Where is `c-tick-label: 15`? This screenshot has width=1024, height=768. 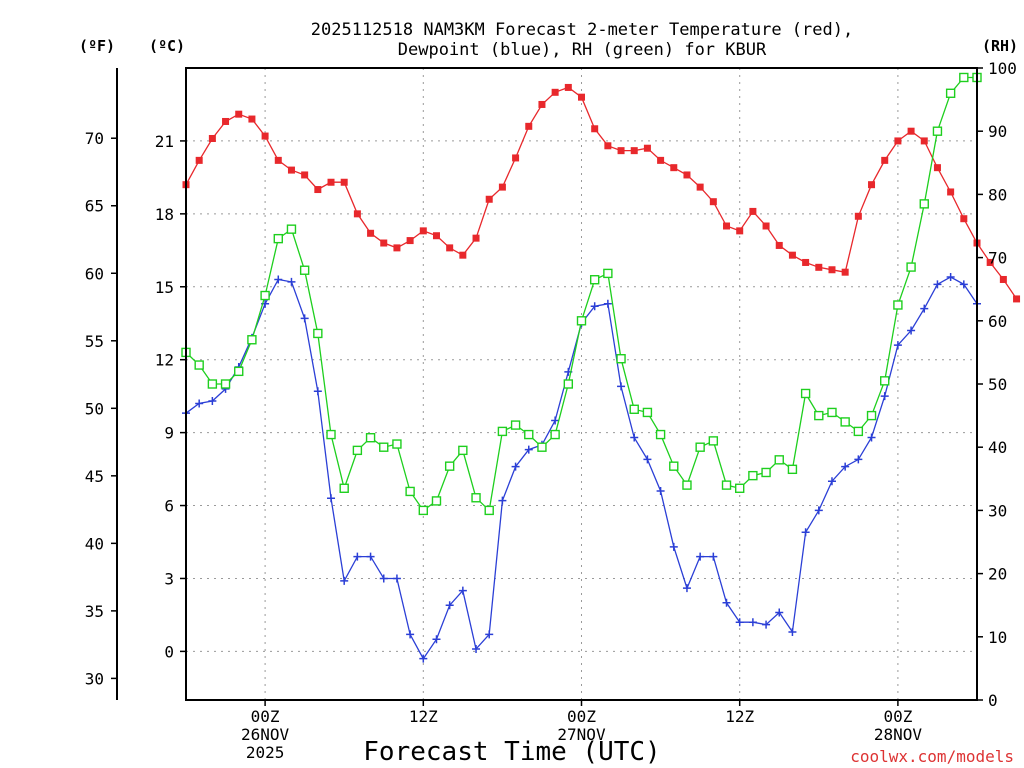
c-tick-label: 15 is located at coordinates (164, 287).